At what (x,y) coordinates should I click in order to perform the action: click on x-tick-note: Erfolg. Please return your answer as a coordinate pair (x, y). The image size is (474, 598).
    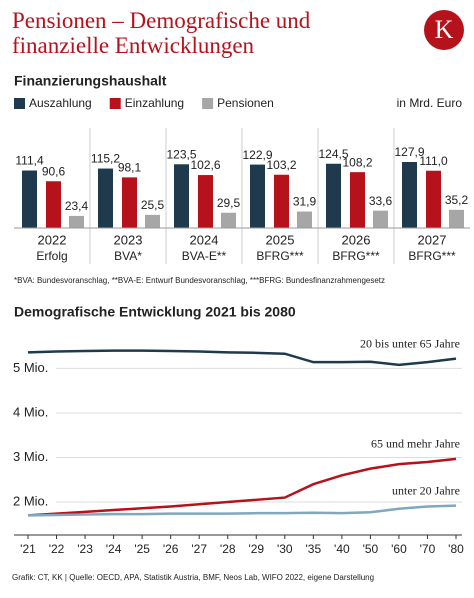
    Looking at the image, I should click on (51, 256).